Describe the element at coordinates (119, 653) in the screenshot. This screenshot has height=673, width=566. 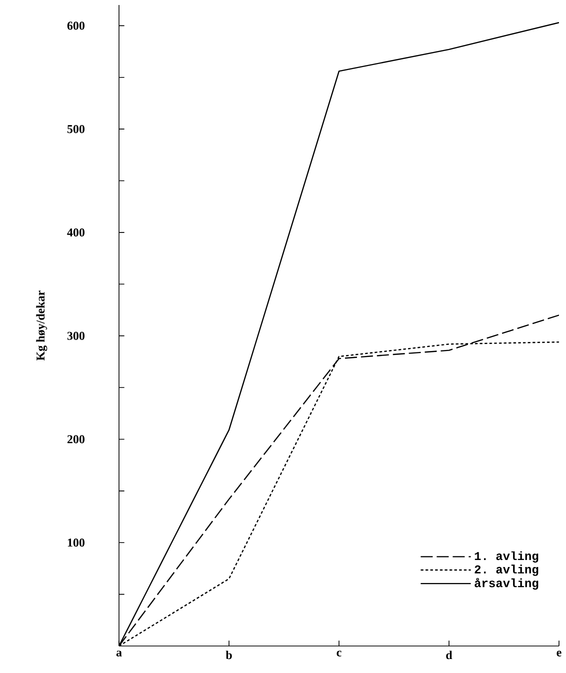
I see `x-tick-label: a` at that location.